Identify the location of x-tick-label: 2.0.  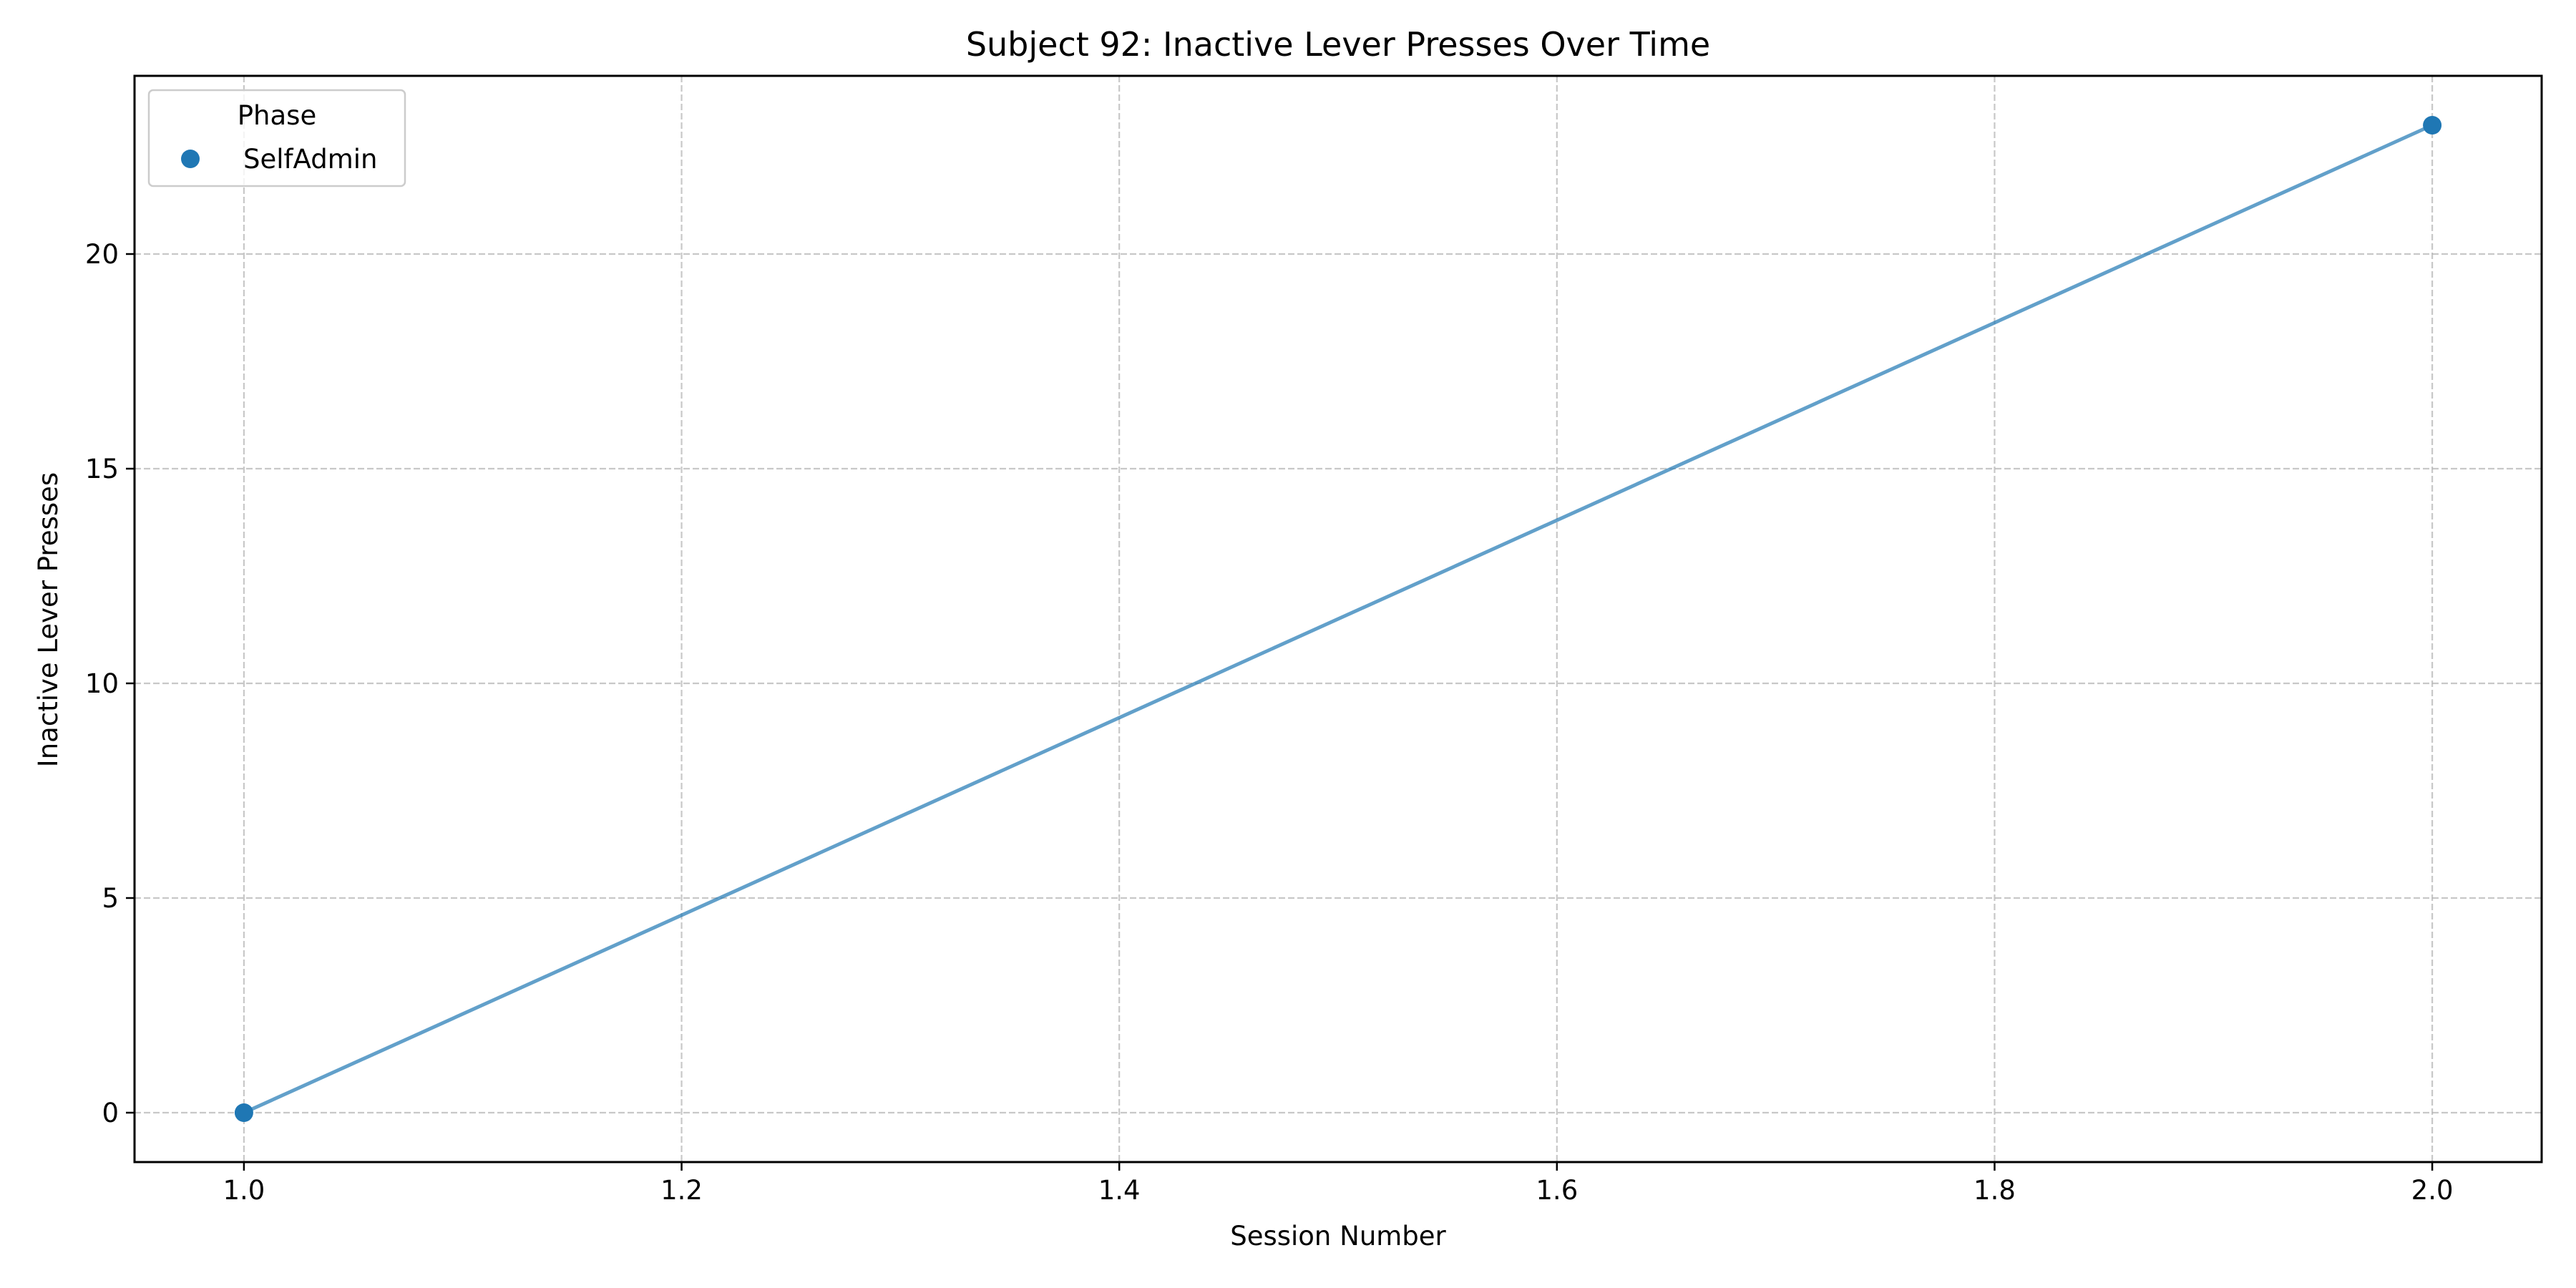
(2432, 1190).